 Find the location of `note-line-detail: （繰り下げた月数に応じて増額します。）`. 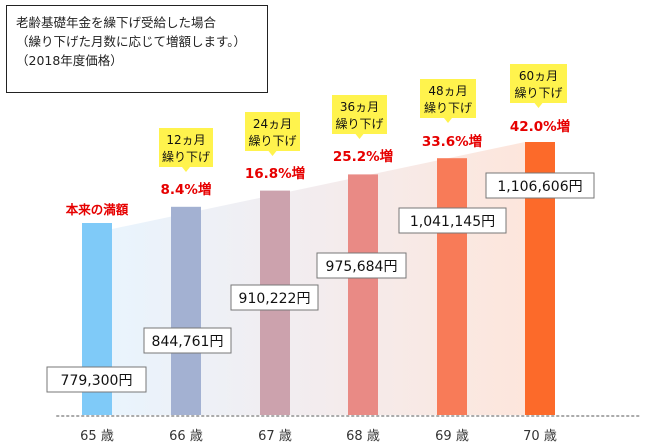

note-line-detail: （繰り下げた月数に応じて増額します。） is located at coordinates (131, 41).